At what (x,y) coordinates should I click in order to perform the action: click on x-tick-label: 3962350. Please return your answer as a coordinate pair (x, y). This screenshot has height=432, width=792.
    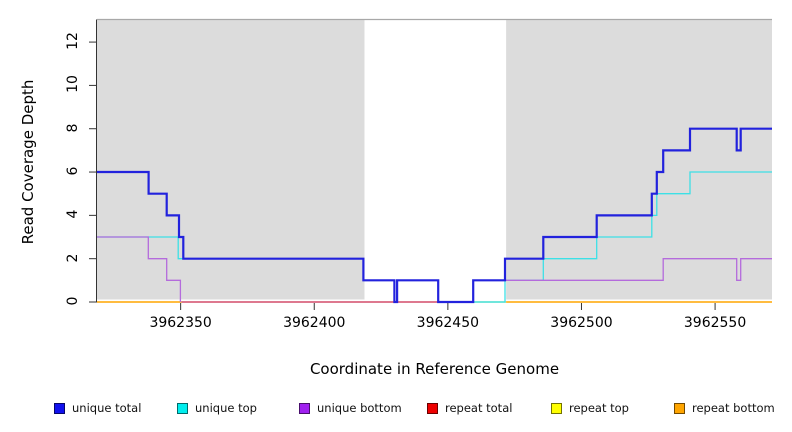
    Looking at the image, I should click on (180, 323).